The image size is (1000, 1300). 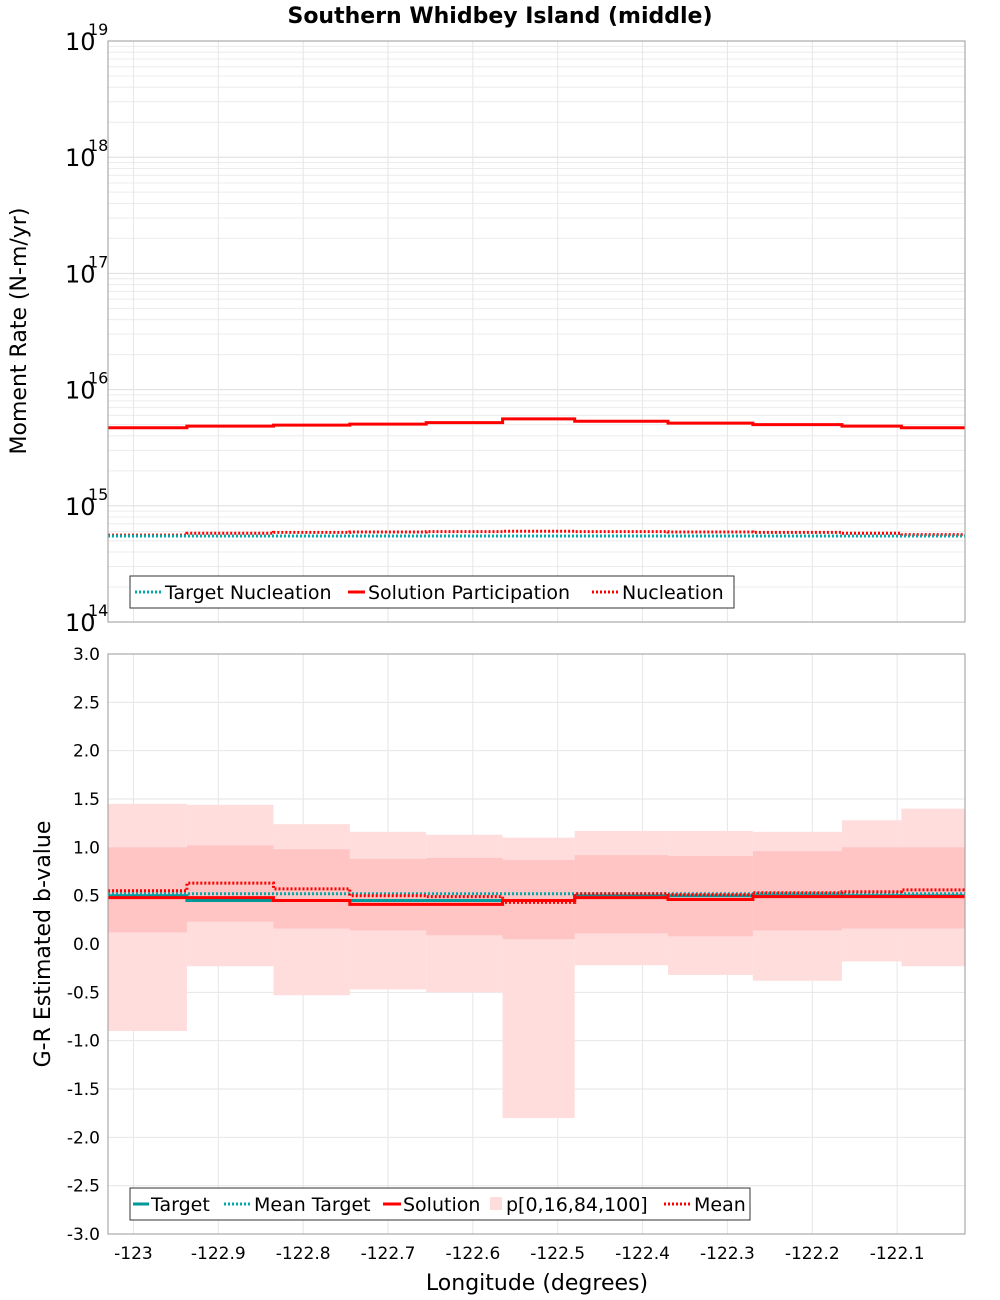 I want to click on x-tick-label: -122.8, so click(x=303, y=1254).